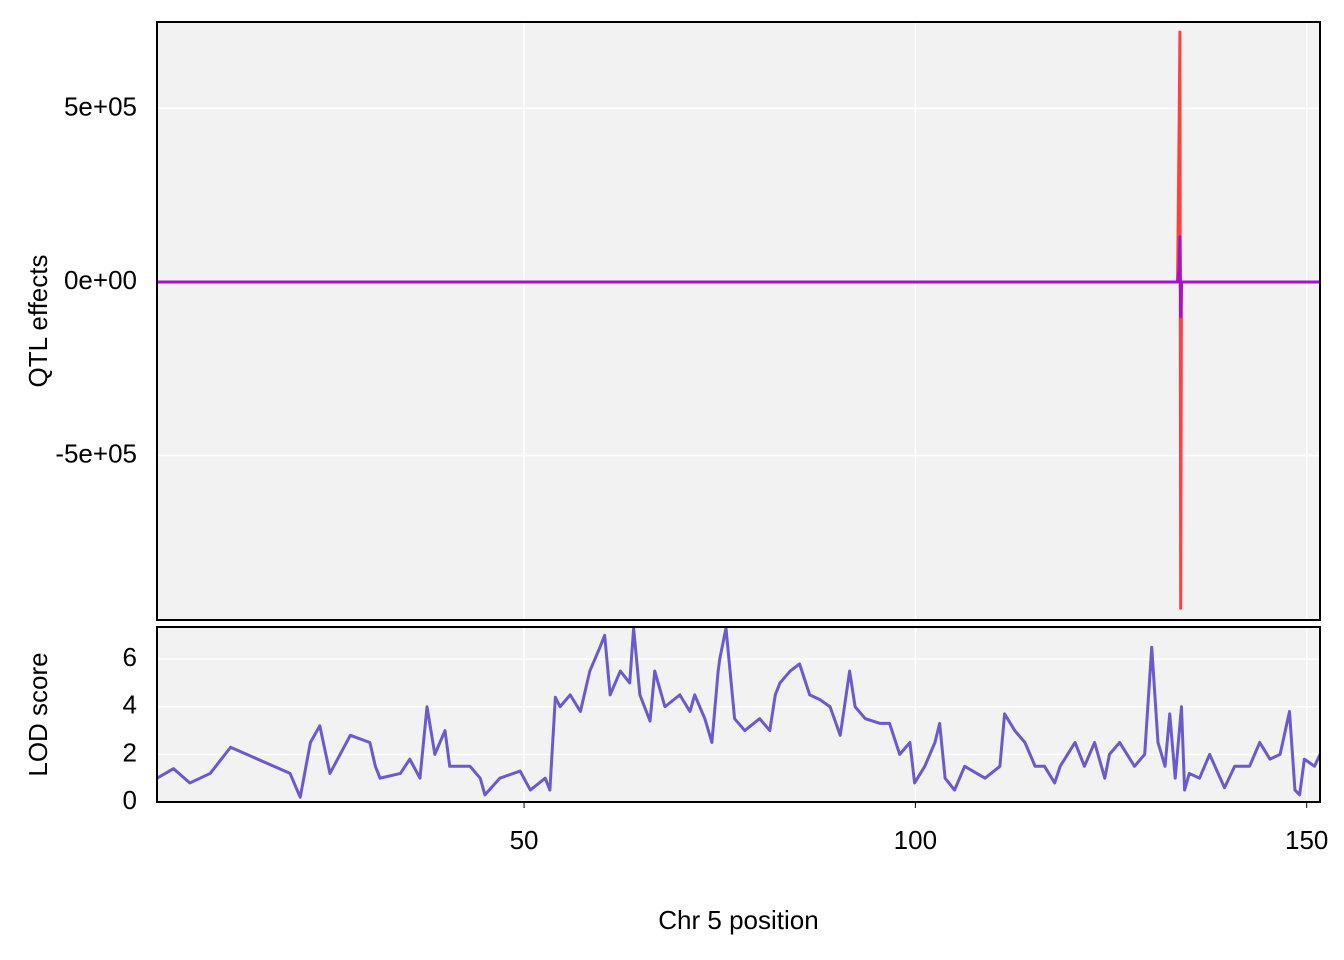 Image resolution: width=1344 pixels, height=960 pixels. What do you see at coordinates (130, 800) in the screenshot?
I see `y-tick-label: 0` at bounding box center [130, 800].